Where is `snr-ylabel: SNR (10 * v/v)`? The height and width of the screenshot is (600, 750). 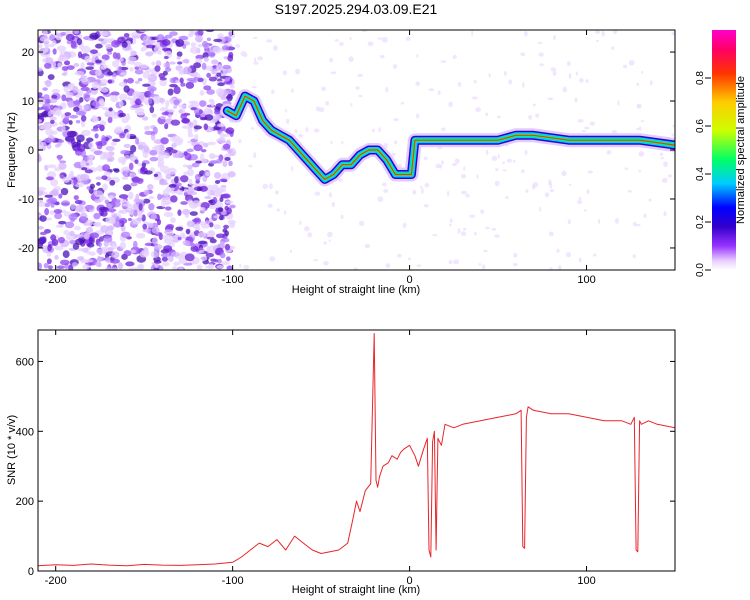
snr-ylabel: SNR (10 * v/v) is located at coordinates (12, 450).